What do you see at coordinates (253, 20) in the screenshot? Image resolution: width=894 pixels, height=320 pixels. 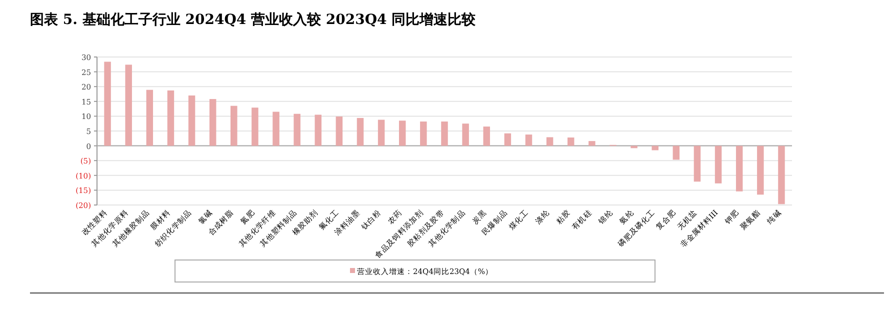 I see `chart-title: 图表 5. 基础化工子行业 2024Q4 营业收入较 2023Q4 同比增速比较` at bounding box center [253, 20].